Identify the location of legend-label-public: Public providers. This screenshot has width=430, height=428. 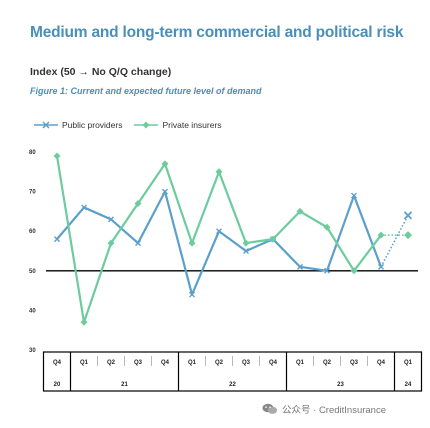
(92, 125).